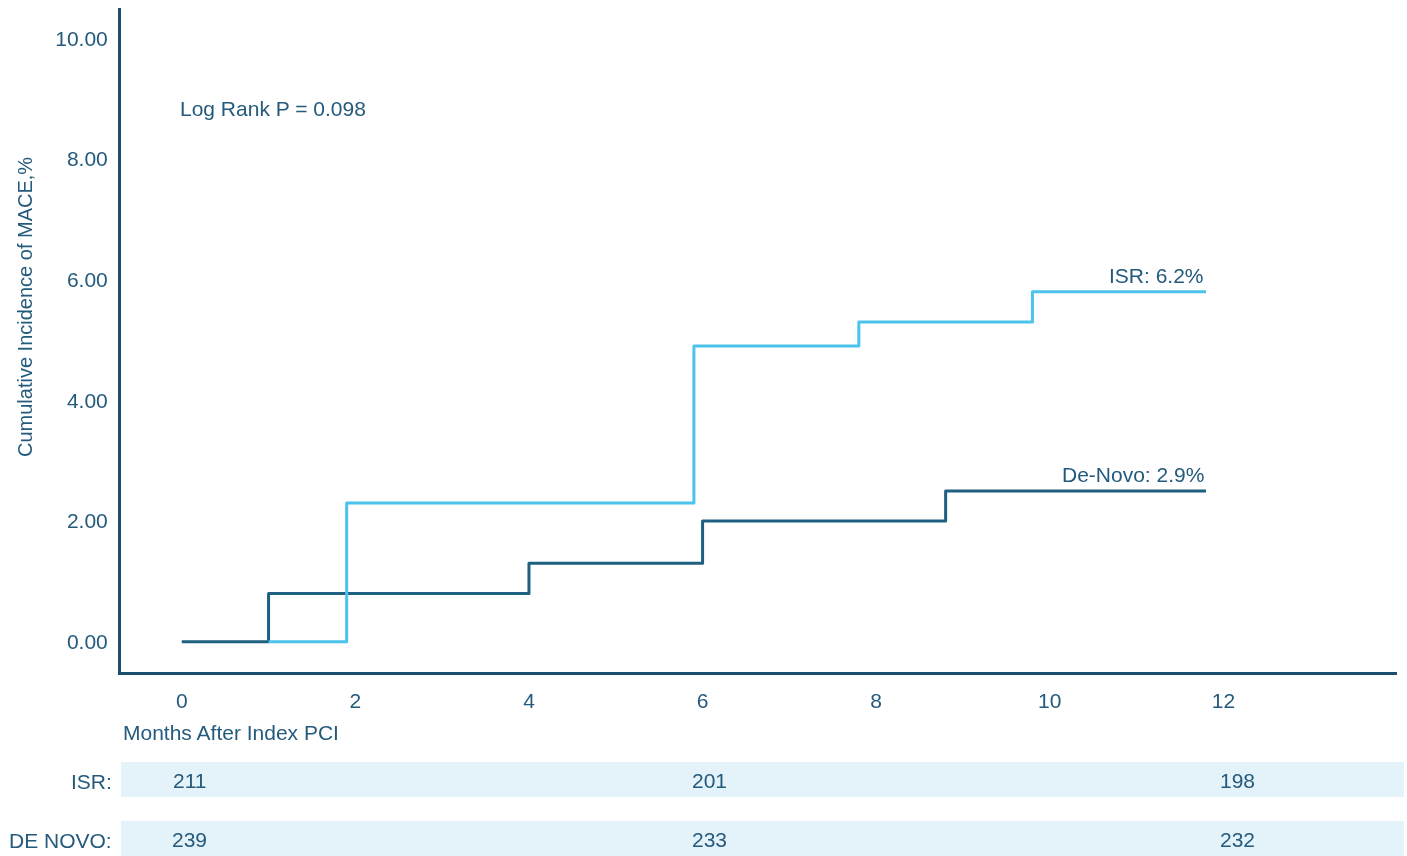  What do you see at coordinates (87, 279) in the screenshot?
I see `y-tick-label: 6.00` at bounding box center [87, 279].